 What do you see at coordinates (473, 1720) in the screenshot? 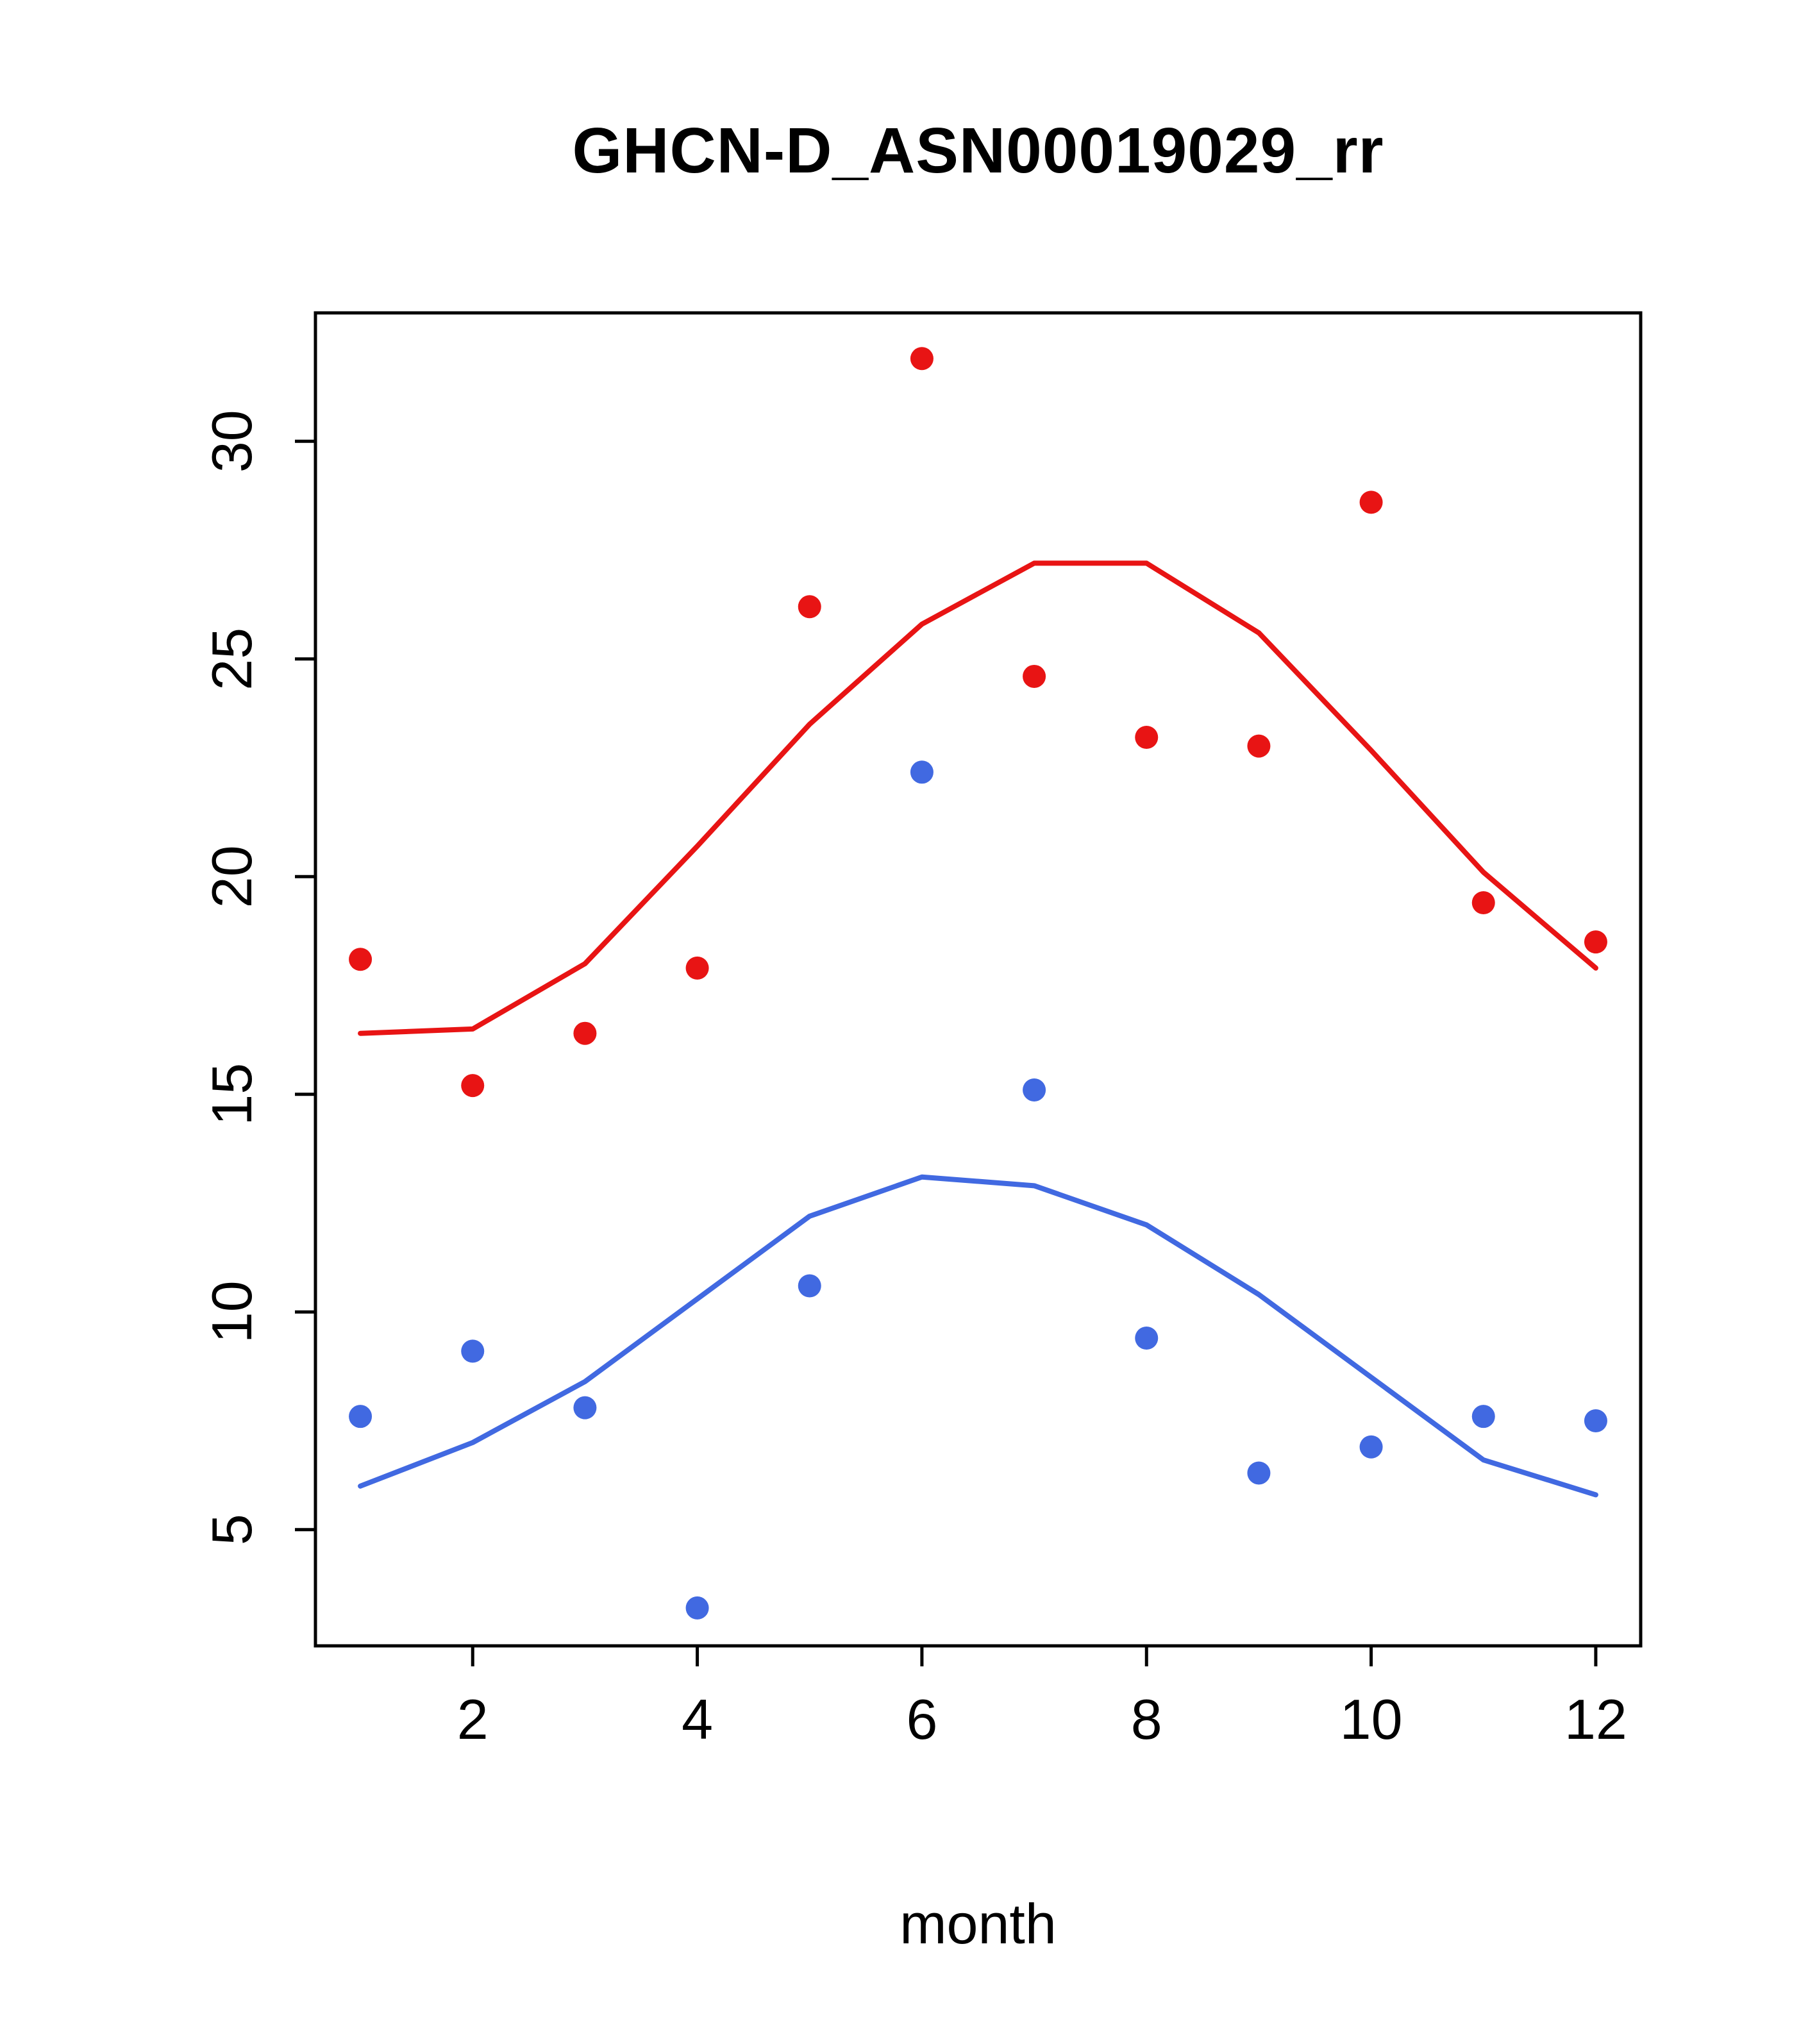
I see `x-tick-label: 2` at bounding box center [473, 1720].